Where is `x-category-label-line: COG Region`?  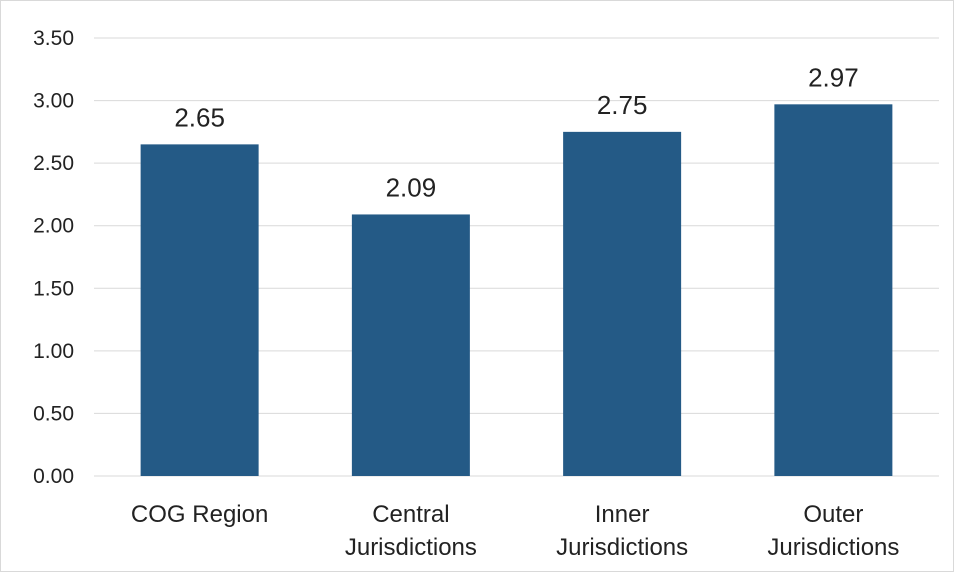
x-category-label-line: COG Region is located at coordinates (199, 514).